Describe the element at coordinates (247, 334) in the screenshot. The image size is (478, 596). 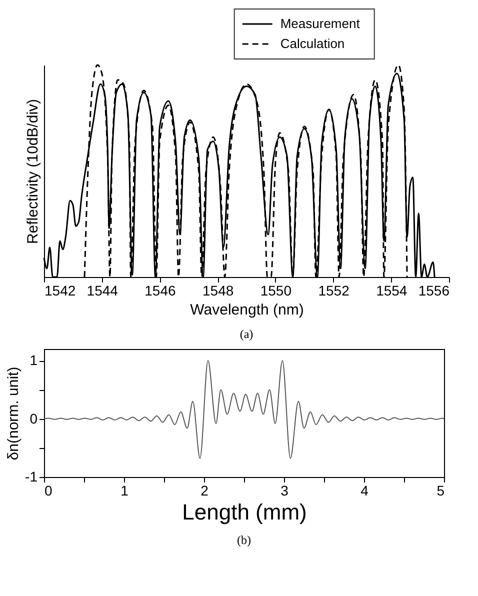
I see `text: (a)` at that location.